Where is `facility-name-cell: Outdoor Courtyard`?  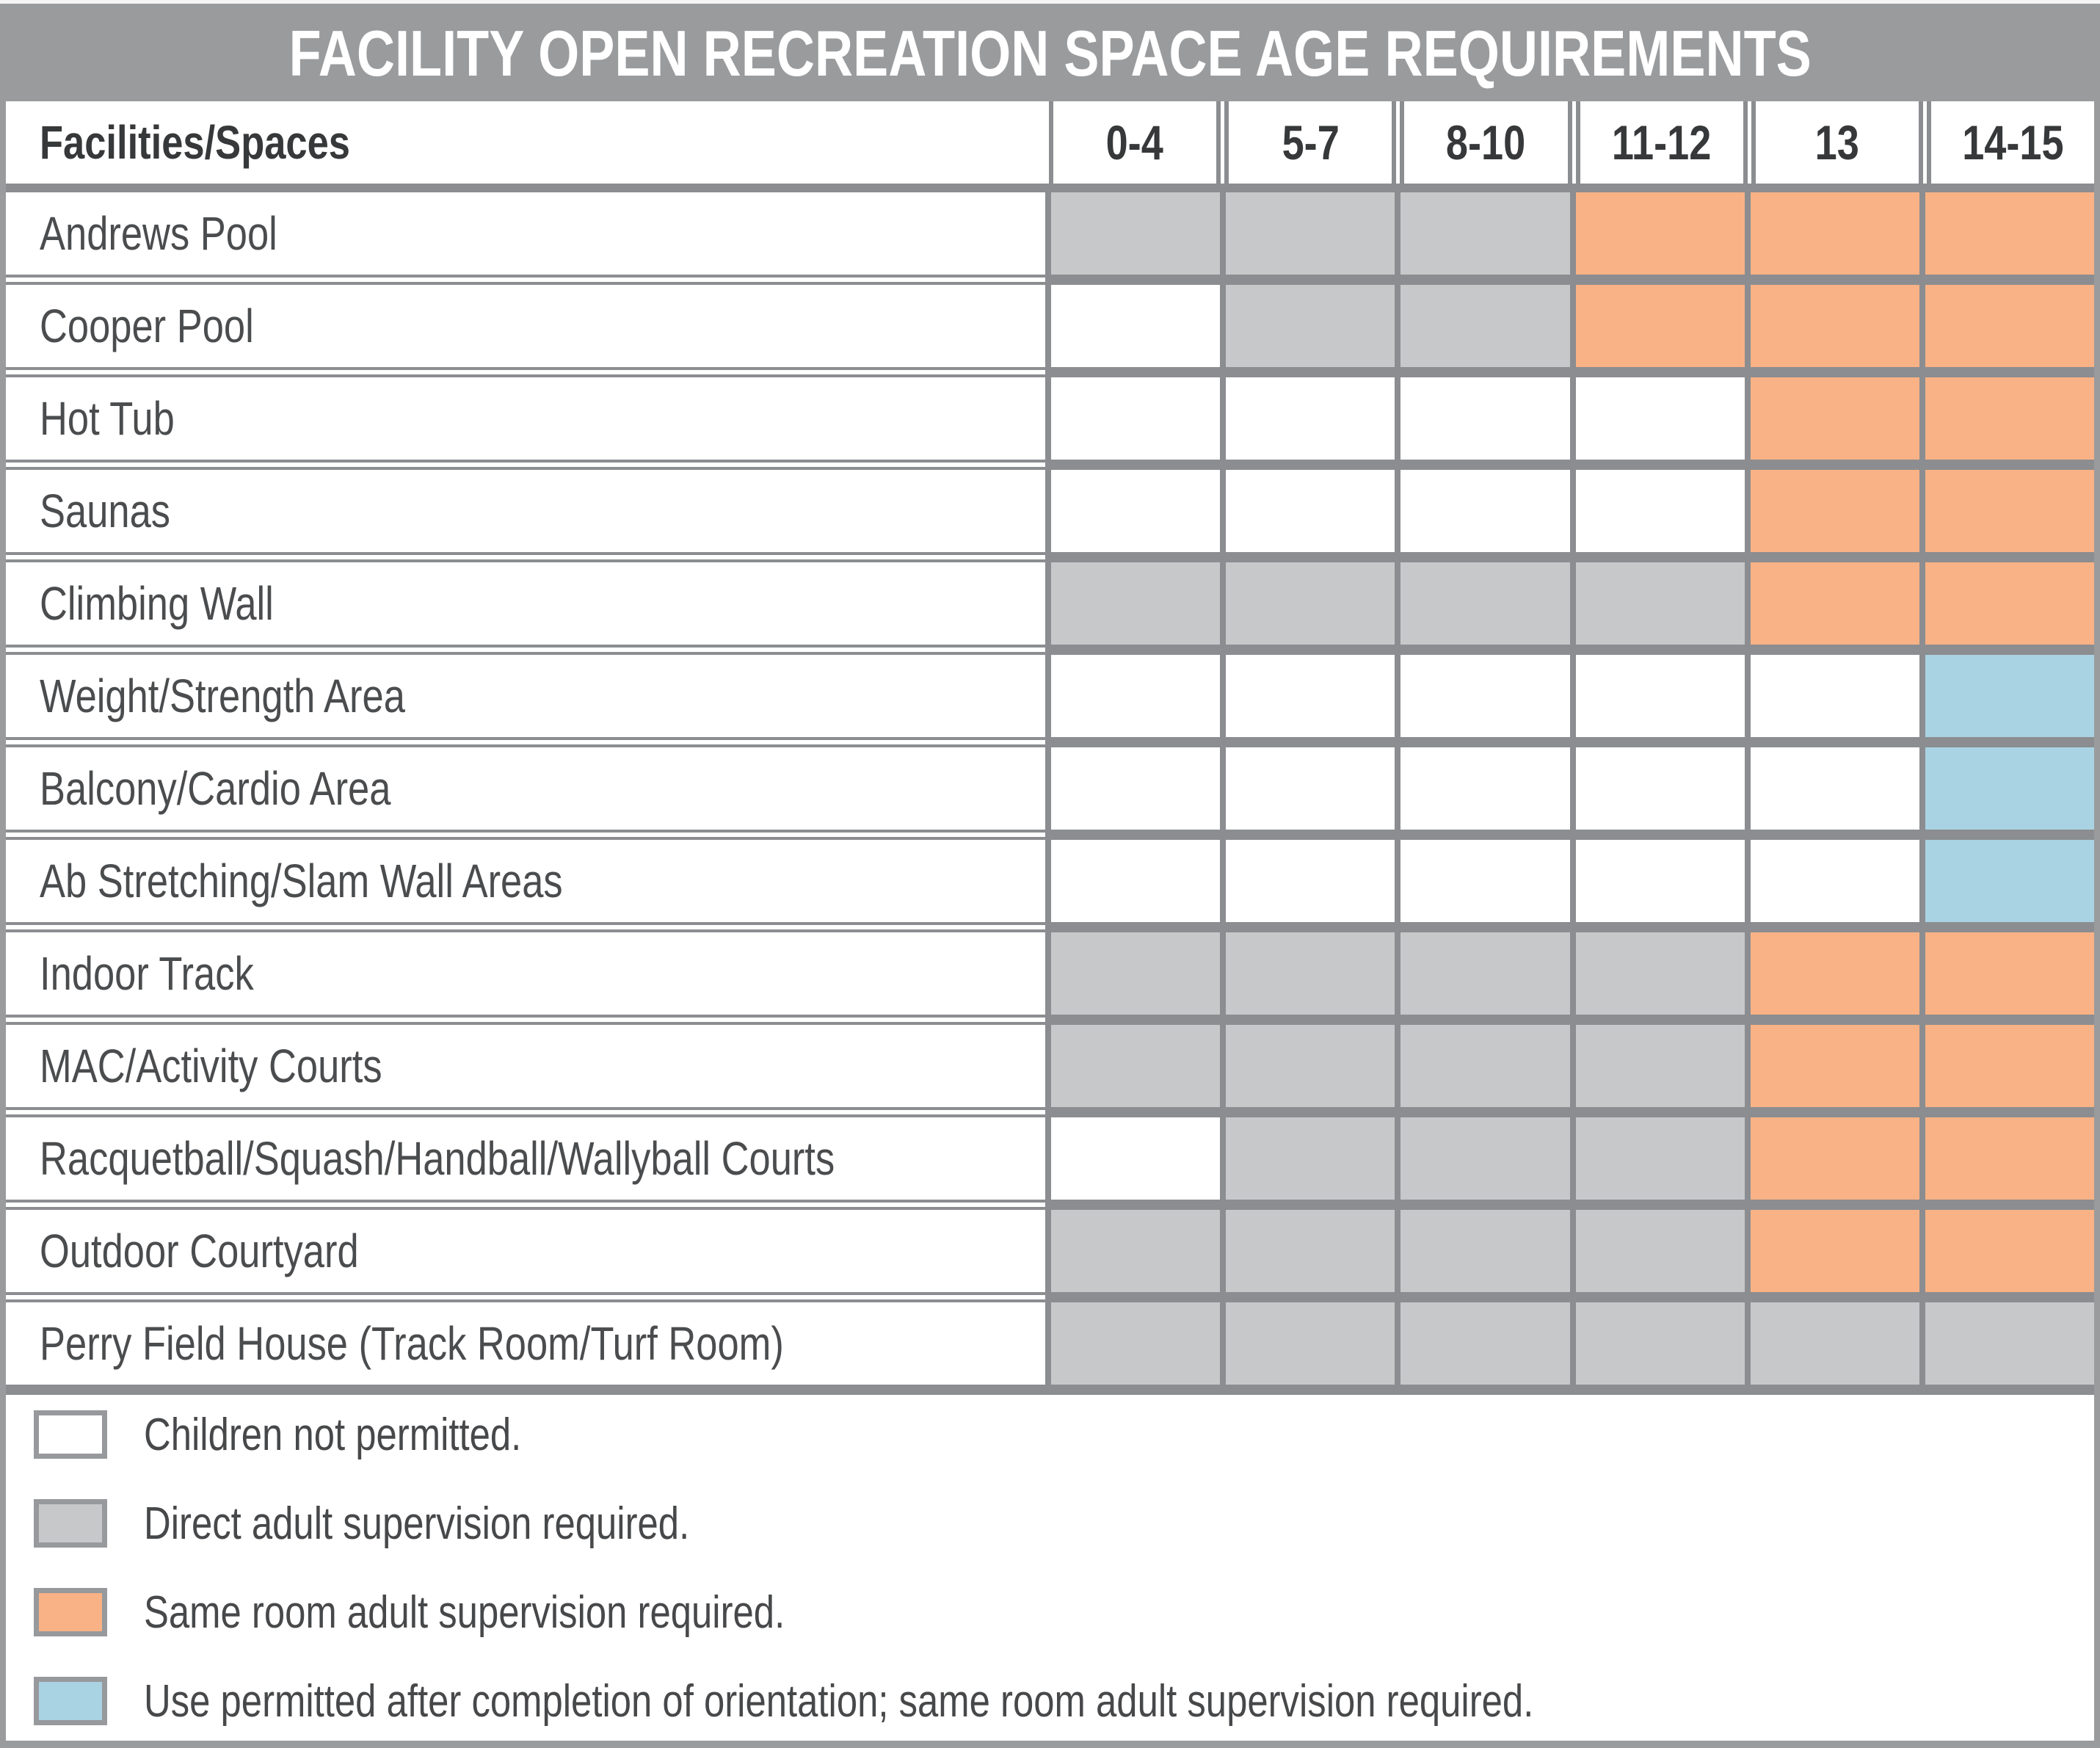 facility-name-cell: Outdoor Courtyard is located at coordinates (525, 1251).